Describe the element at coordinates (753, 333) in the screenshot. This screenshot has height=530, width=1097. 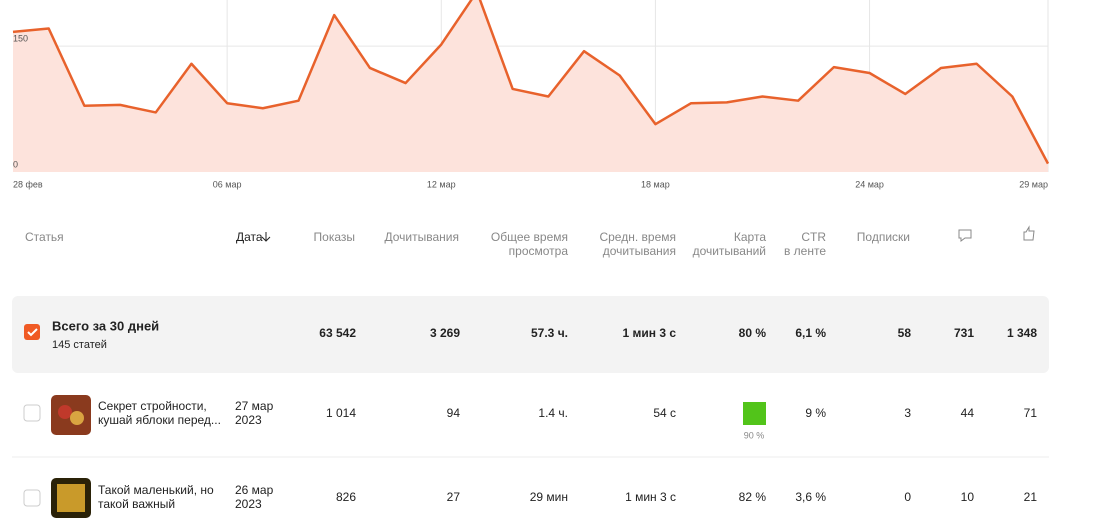
I see `summary-cell: 80 %` at that location.